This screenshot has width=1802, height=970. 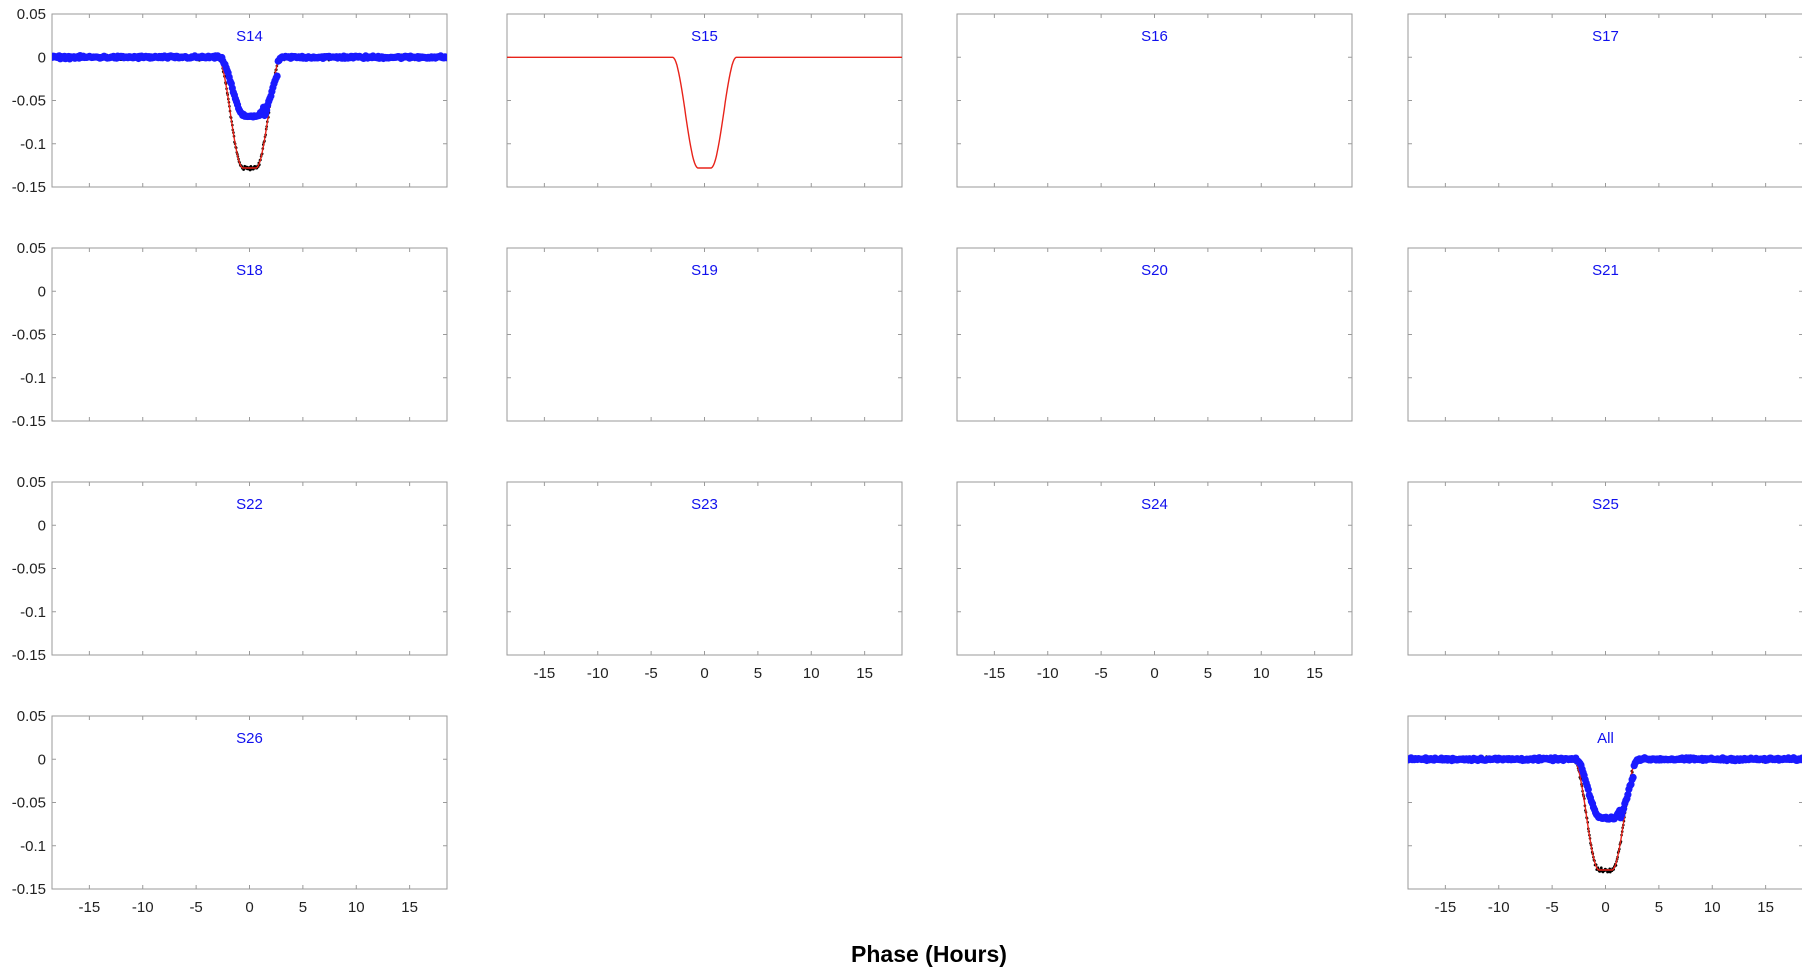 I want to click on panel-s24: -15 -10 -5 0 5 10 15 S24, so click(x=1154, y=581).